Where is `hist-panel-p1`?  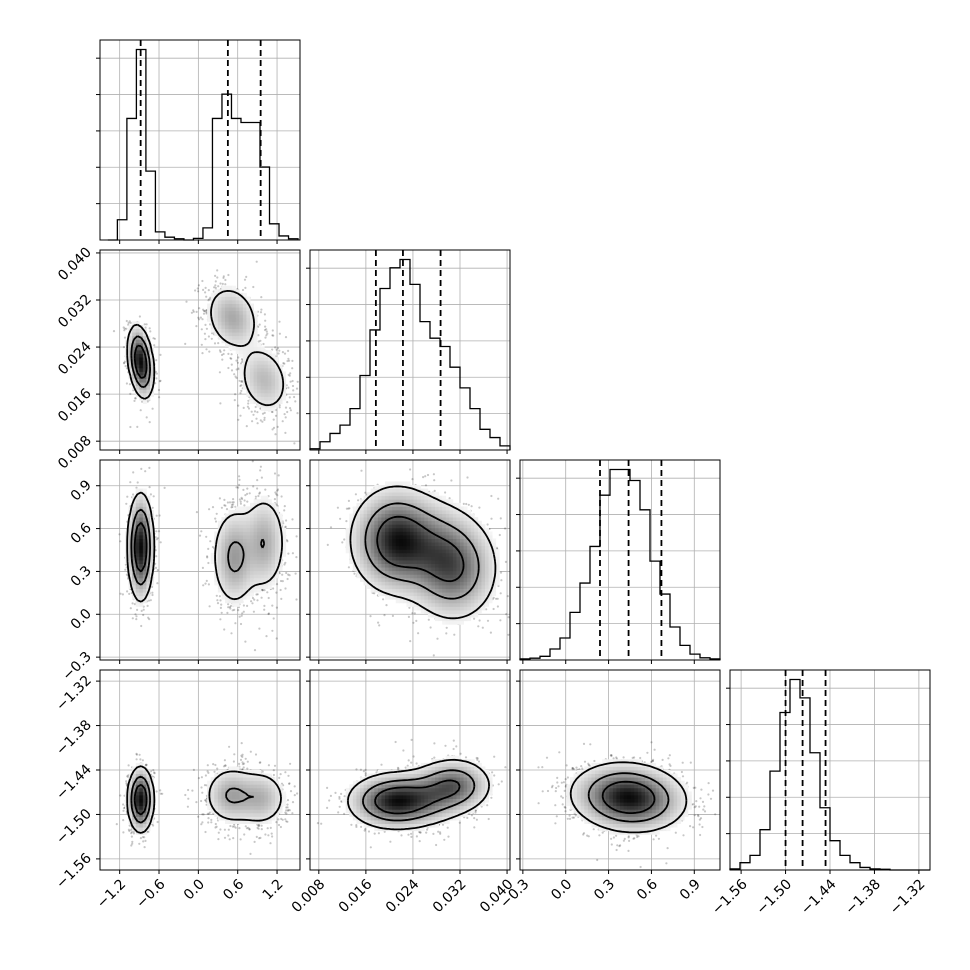 hist-panel-p1 is located at coordinates (408, 350).